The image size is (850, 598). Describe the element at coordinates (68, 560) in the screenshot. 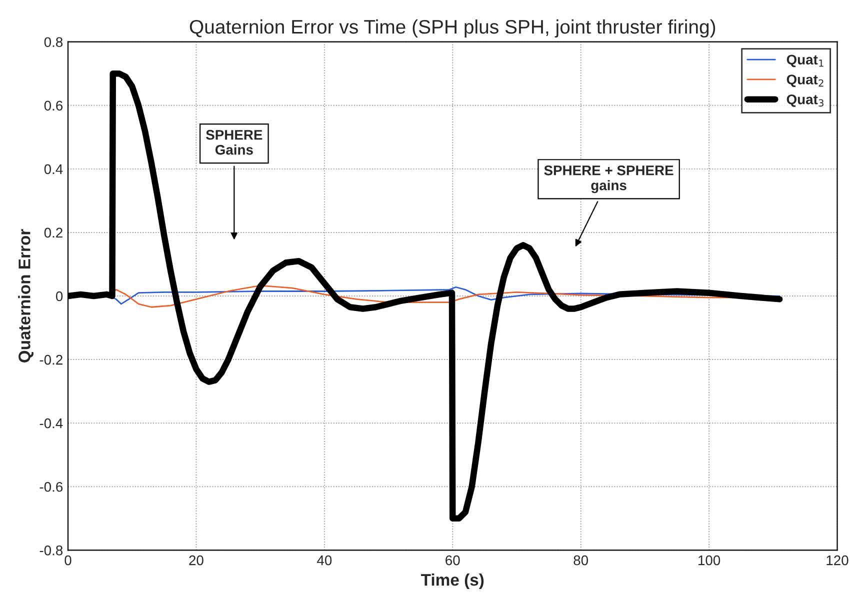

I see `x-tick-label: 0` at that location.